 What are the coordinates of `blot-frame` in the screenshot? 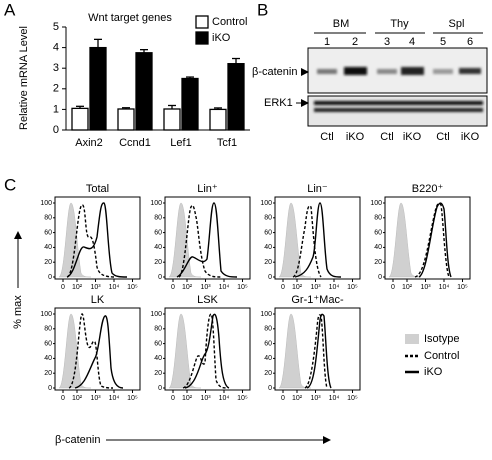 It's located at (397, 70).